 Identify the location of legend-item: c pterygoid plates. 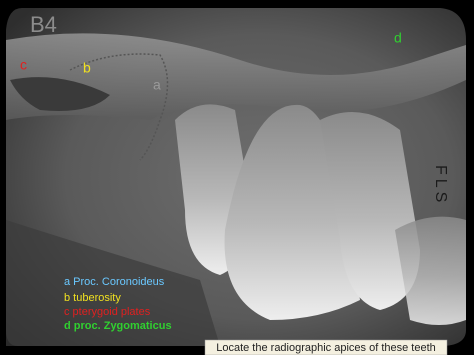
(107, 312).